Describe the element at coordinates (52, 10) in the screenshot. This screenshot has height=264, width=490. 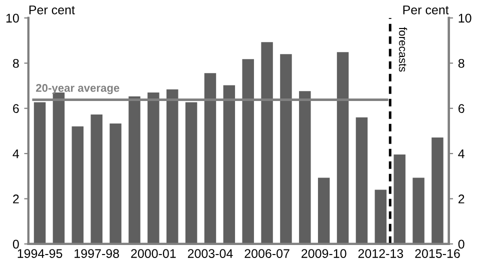
I see `y-axis-title: Per cent` at that location.